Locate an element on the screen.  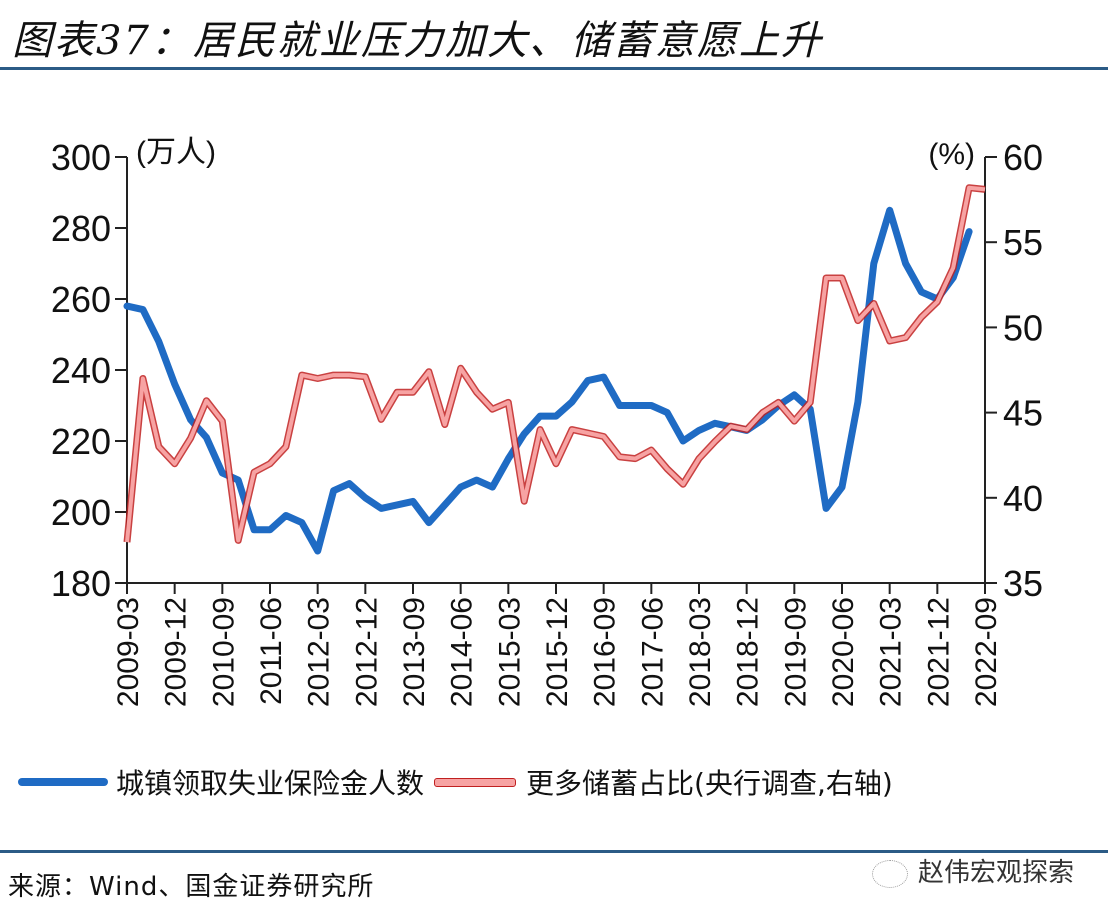
legend: 城镇领取失业保险金人数 更多储蓄占比(央行调查,右轴) is located at coordinates (455, 782).